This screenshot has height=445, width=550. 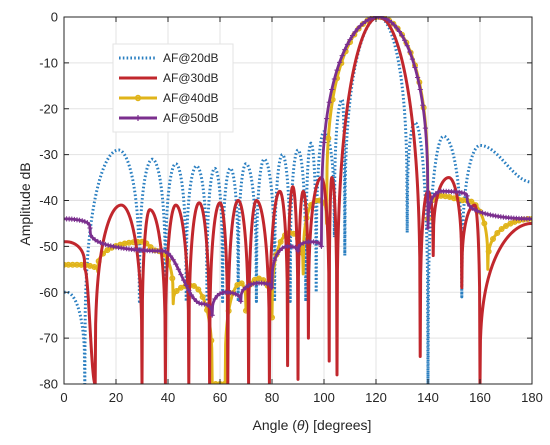 I want to click on x-tick-label: 100, so click(x=324, y=397).